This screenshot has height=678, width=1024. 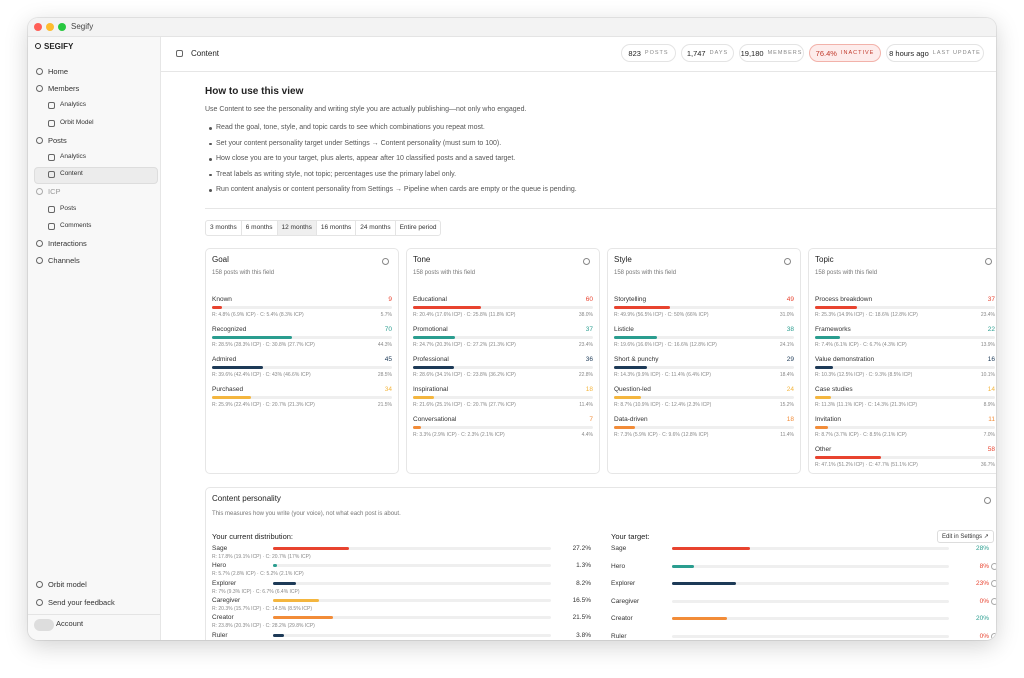 What do you see at coordinates (631, 419) in the screenshot?
I see `item-name: Data-driven` at bounding box center [631, 419].